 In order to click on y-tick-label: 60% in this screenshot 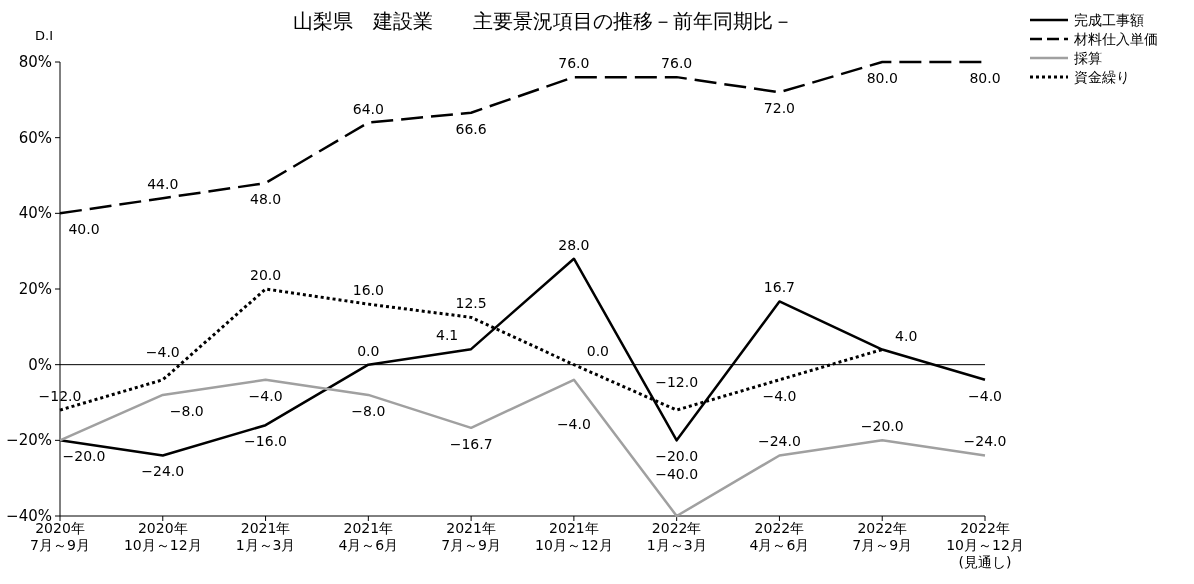, I will do `click(35, 137)`.